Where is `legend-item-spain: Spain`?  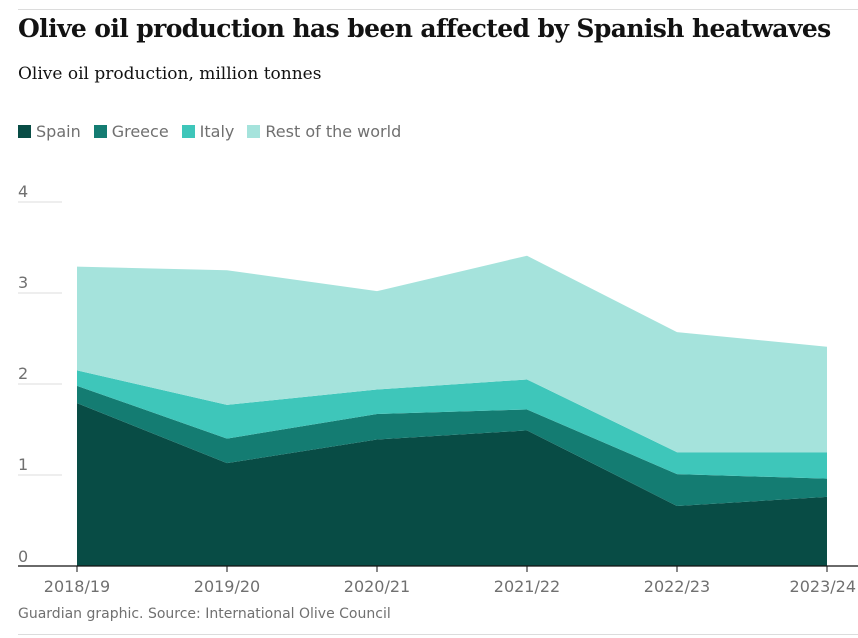 legend-item-spain: Spain is located at coordinates (49, 131).